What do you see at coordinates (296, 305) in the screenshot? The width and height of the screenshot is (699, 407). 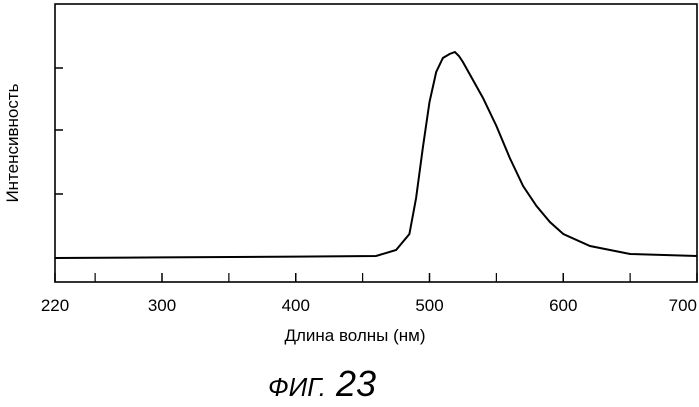 I see `x-tick-label: 400` at bounding box center [296, 305].